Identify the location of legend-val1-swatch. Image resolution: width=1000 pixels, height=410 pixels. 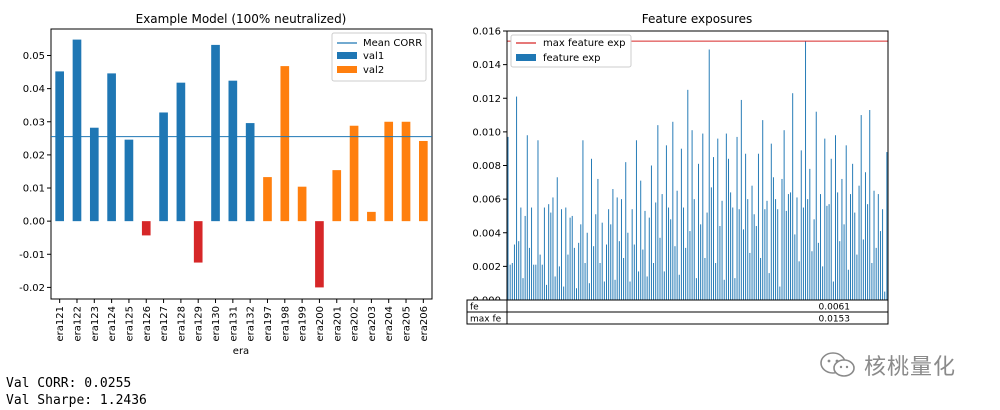
(347, 55).